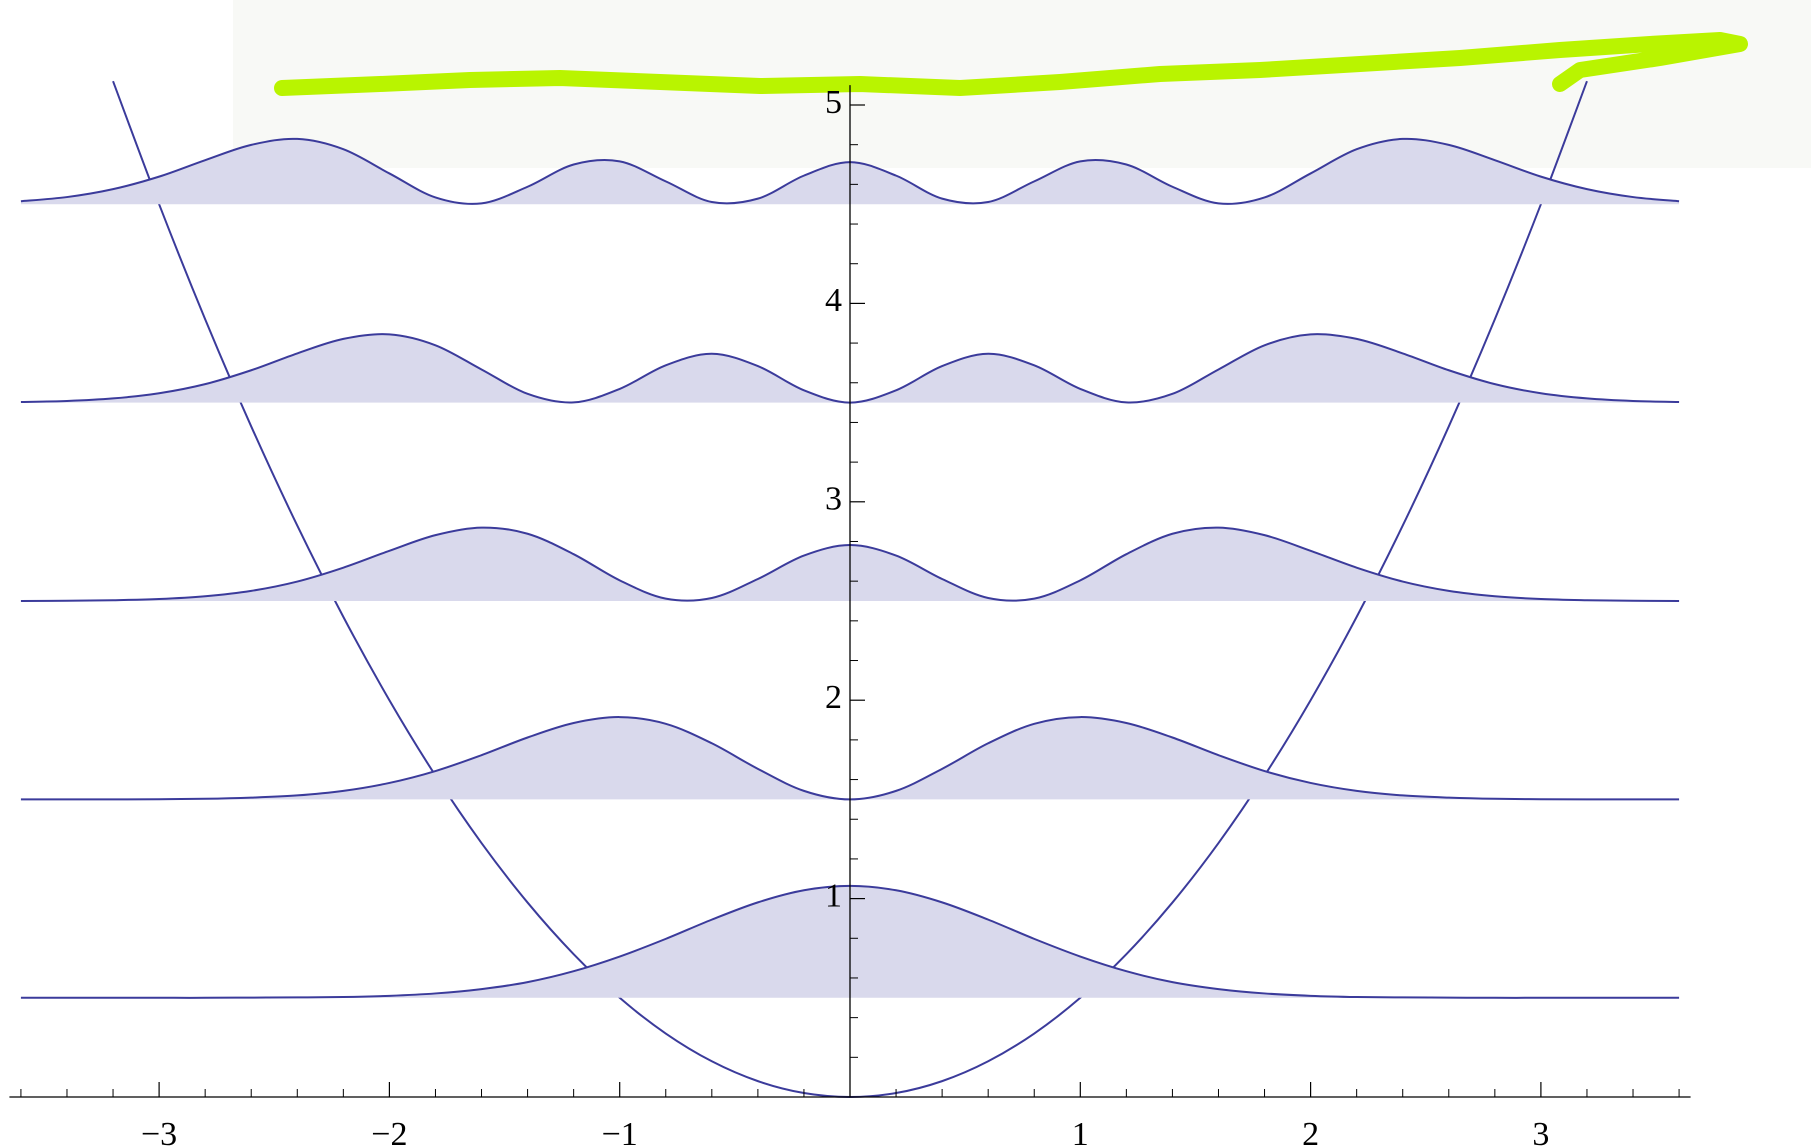 Image resolution: width=1811 pixels, height=1148 pixels. What do you see at coordinates (1080, 1132) in the screenshot?
I see `x-tick-label: 1` at bounding box center [1080, 1132].